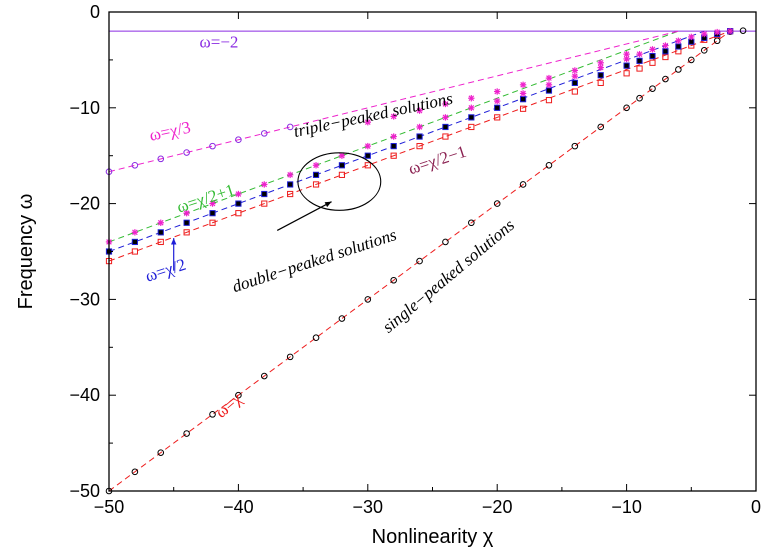  I want to click on y-tick-label: 0, so click(95, 12).